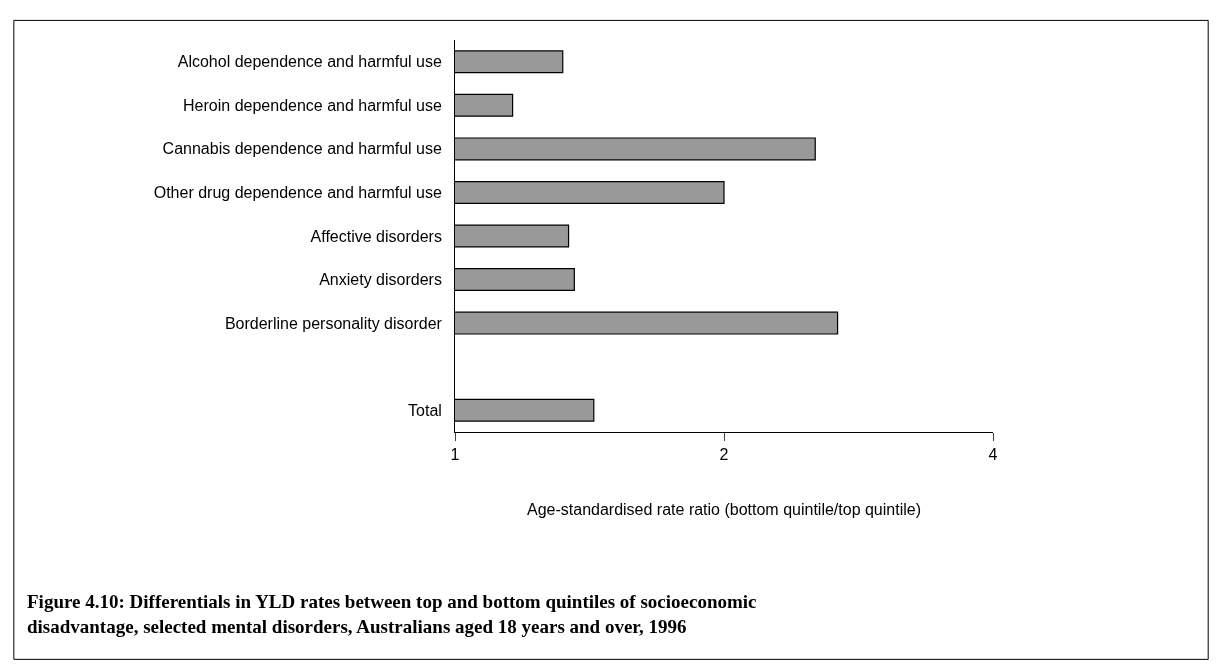 The image size is (1226, 671). I want to click on text: Figure 4.10: Differentials in YLD rates between top and bottom quintiles of socioeconomic disadvantage, selected mental disorders, Australians aged 18 years and over, 1996, so click(392, 614).